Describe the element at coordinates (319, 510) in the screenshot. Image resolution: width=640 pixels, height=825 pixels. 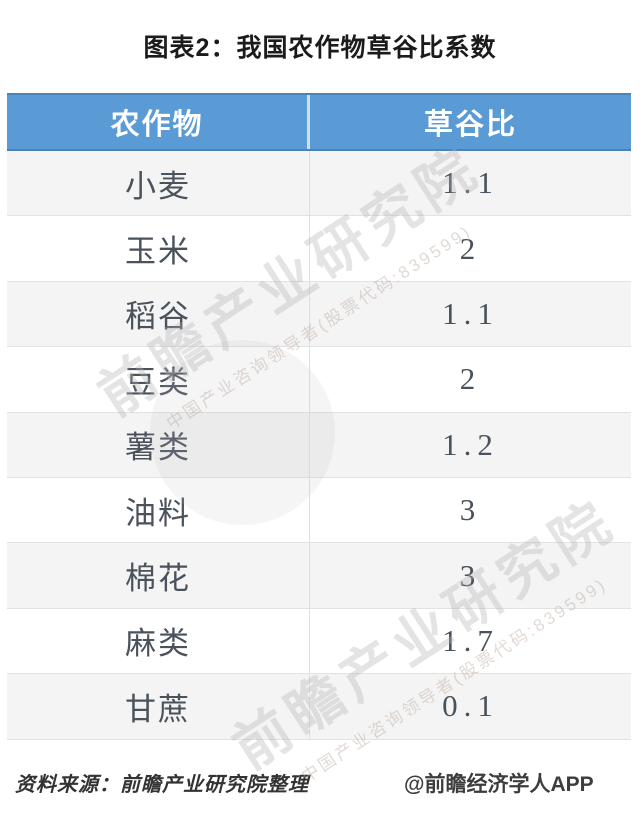
I see `table-row: 油料 3` at that location.